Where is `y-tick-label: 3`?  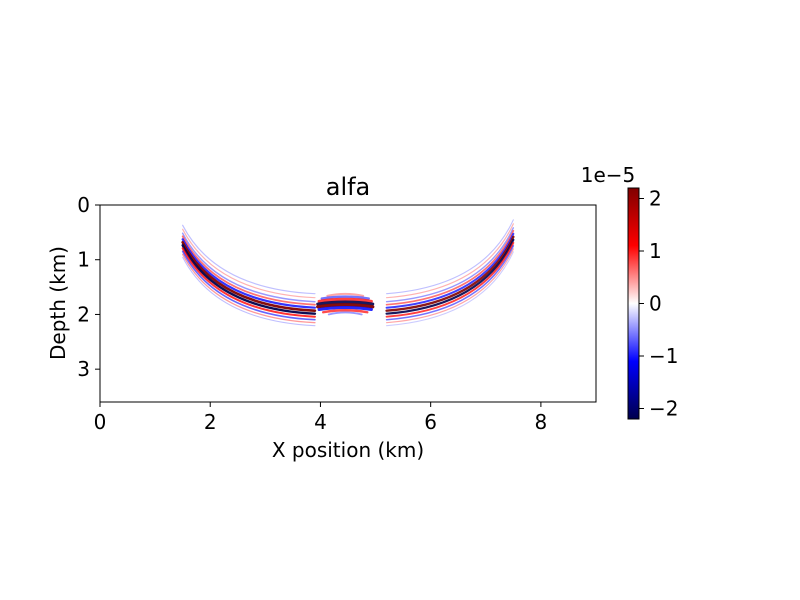 y-tick-label: 3 is located at coordinates (83, 369).